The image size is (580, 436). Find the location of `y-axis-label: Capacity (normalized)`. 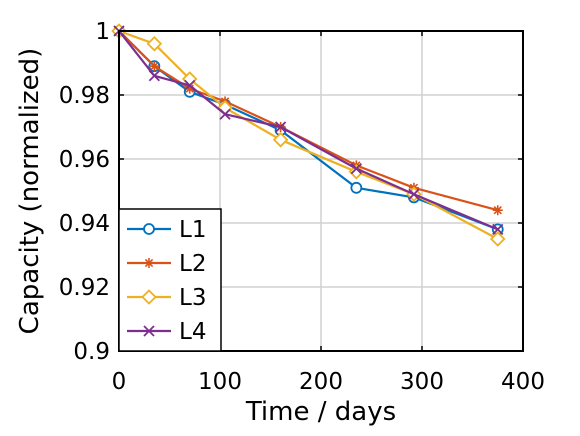

y-axis-label: Capacity (normalized) is located at coordinates (30, 191).